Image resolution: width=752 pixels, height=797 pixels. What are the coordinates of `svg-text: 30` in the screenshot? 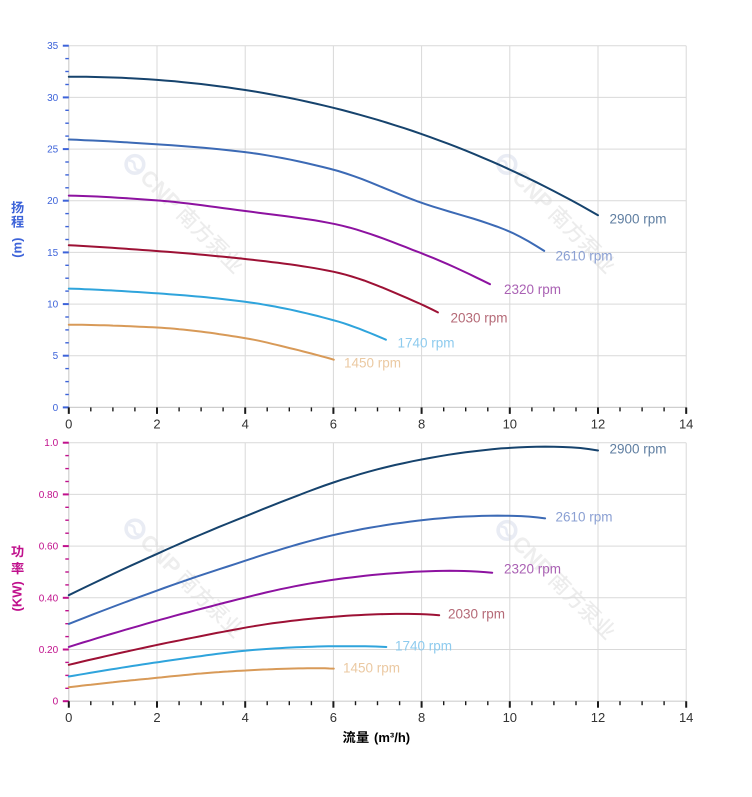 It's located at (53, 98).